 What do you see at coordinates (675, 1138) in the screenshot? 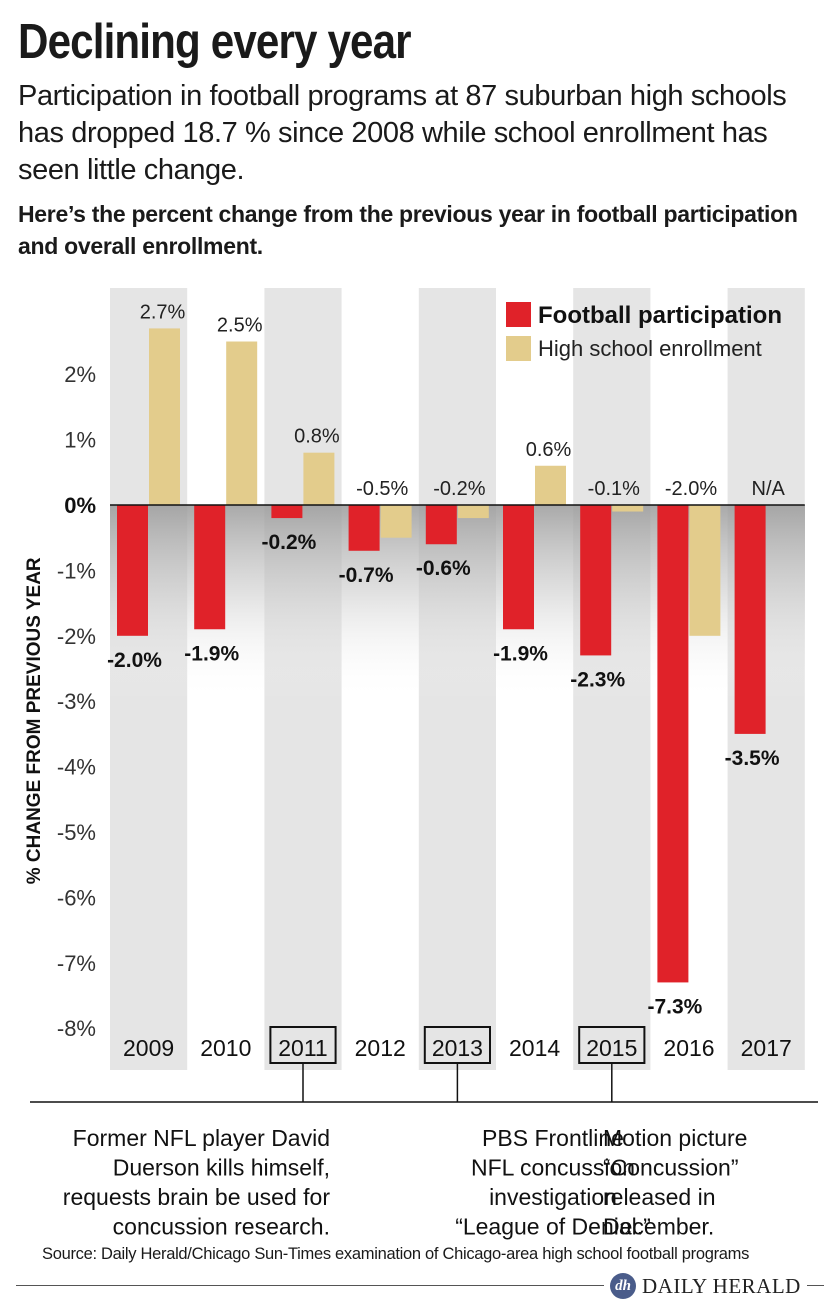
I see `annotation-line-2015: Motion picture` at bounding box center [675, 1138].